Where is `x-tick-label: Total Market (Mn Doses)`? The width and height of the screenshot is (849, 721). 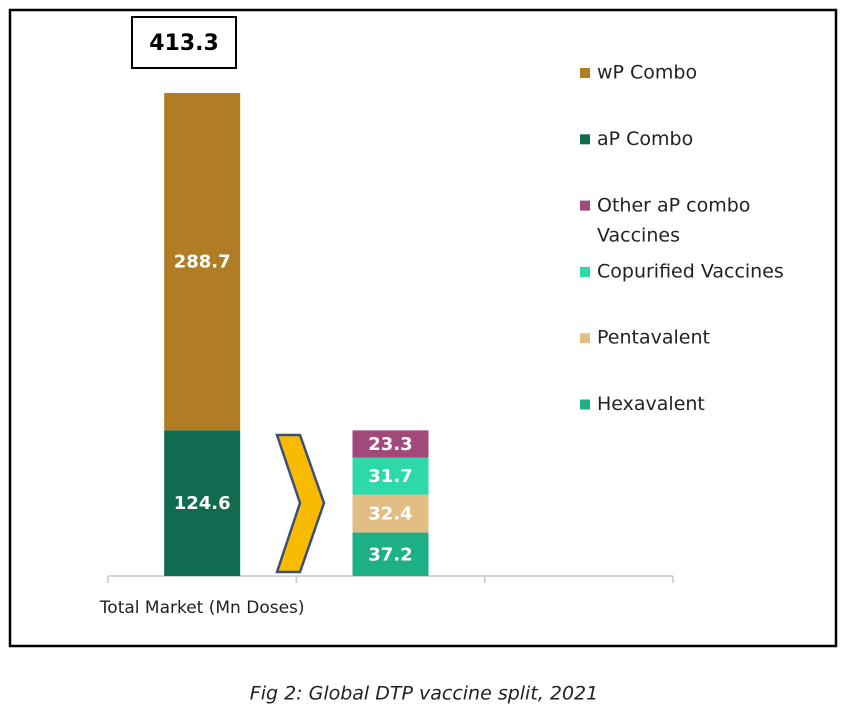
x-tick-label: Total Market (Mn Doses) is located at coordinates (202, 608).